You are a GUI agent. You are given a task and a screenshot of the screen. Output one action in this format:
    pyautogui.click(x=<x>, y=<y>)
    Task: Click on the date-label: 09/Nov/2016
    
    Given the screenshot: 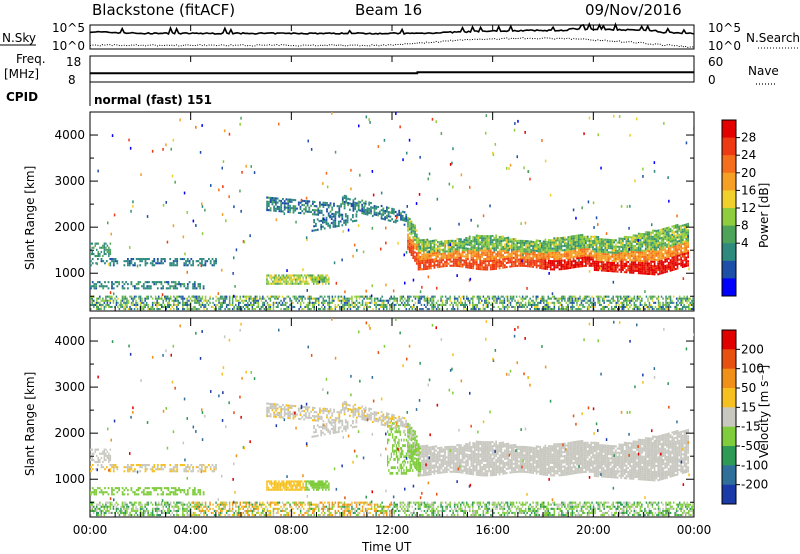 What is the action you would take?
    pyautogui.click(x=633, y=10)
    